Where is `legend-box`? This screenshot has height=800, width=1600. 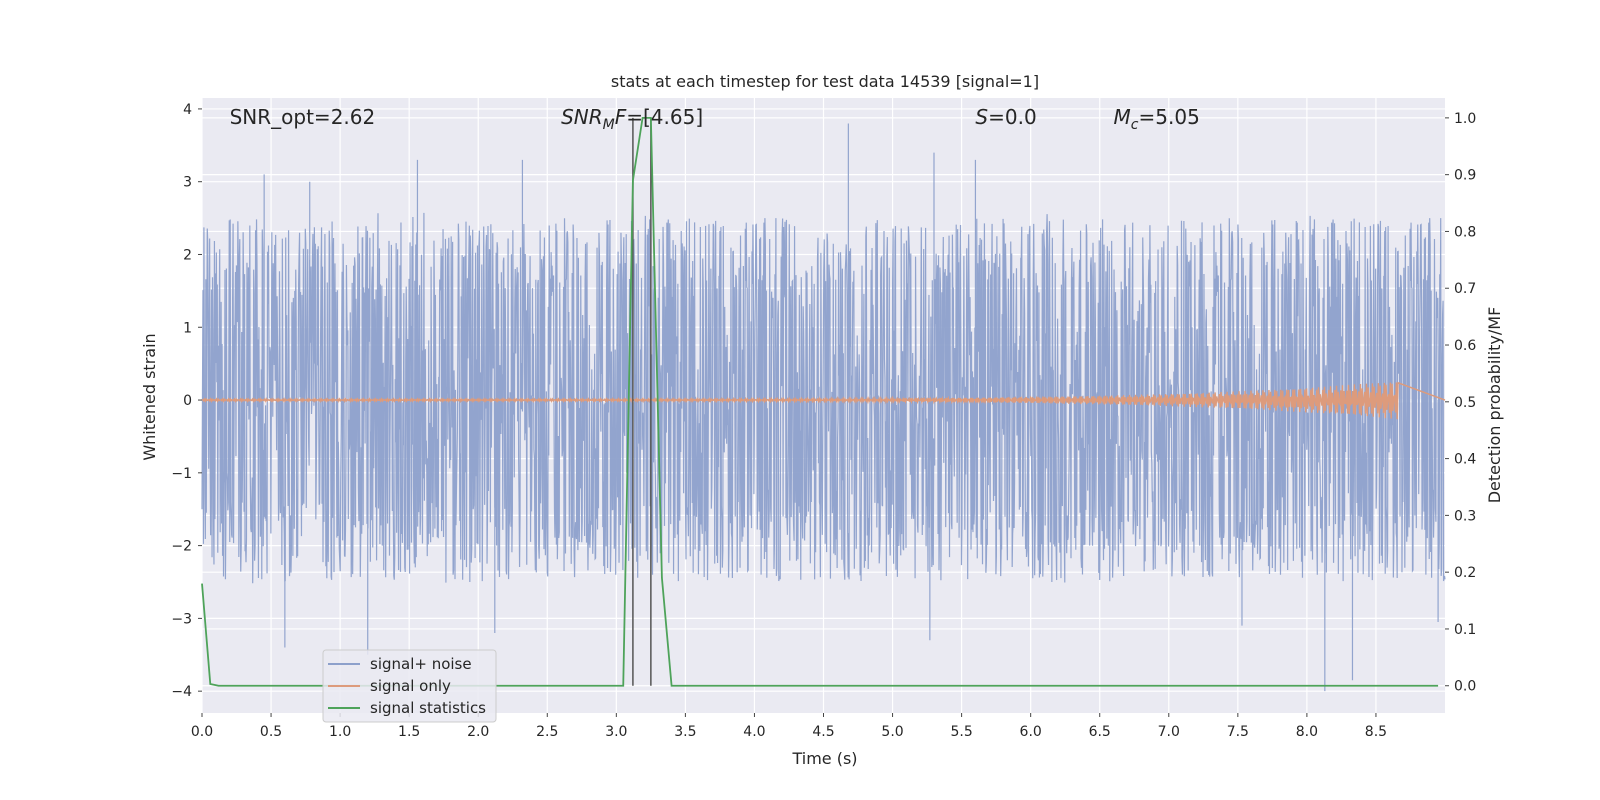 legend-box is located at coordinates (409, 686).